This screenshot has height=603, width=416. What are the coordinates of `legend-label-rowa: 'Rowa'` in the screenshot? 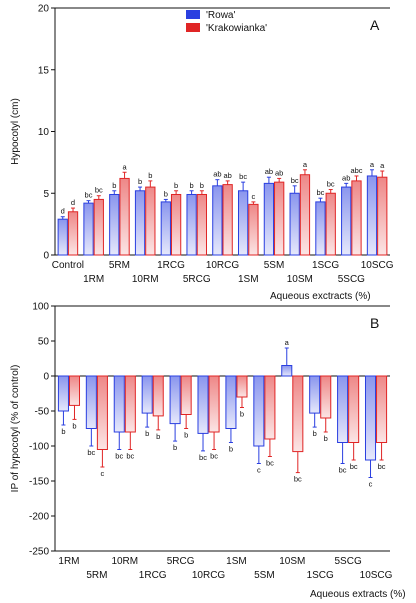 It's located at (220, 15).